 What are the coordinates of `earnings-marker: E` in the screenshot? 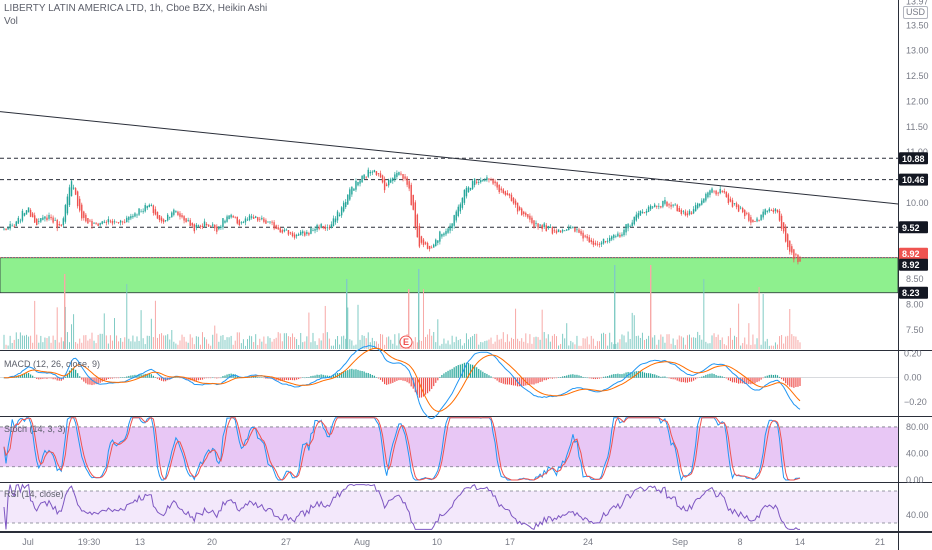 It's located at (406, 342).